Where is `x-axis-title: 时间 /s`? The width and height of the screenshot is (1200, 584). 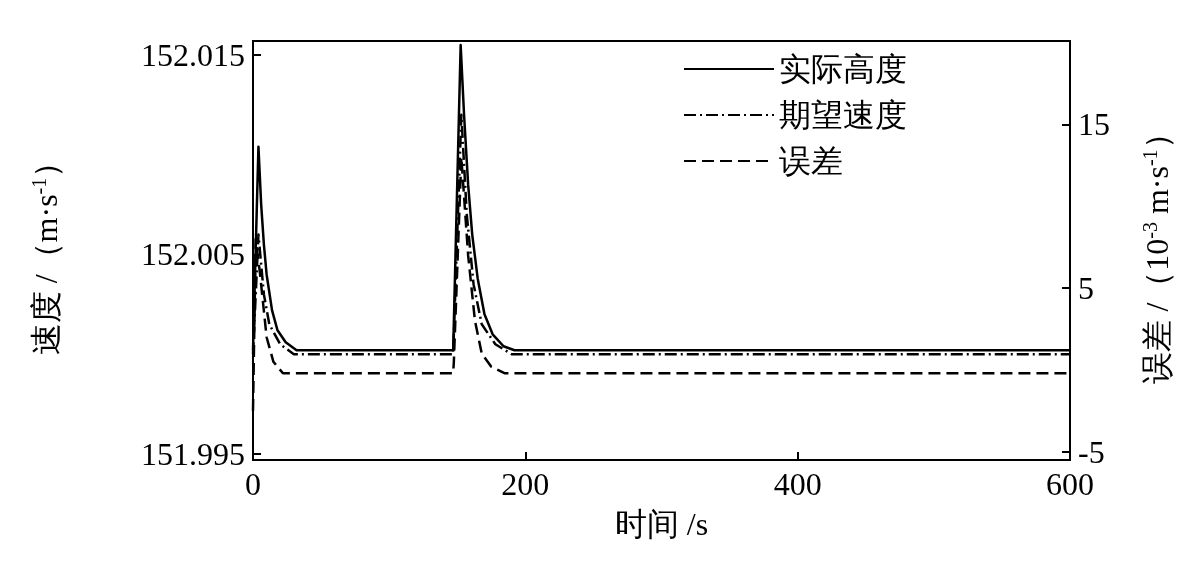
x-axis-title: 时间 /s is located at coordinates (661, 524).